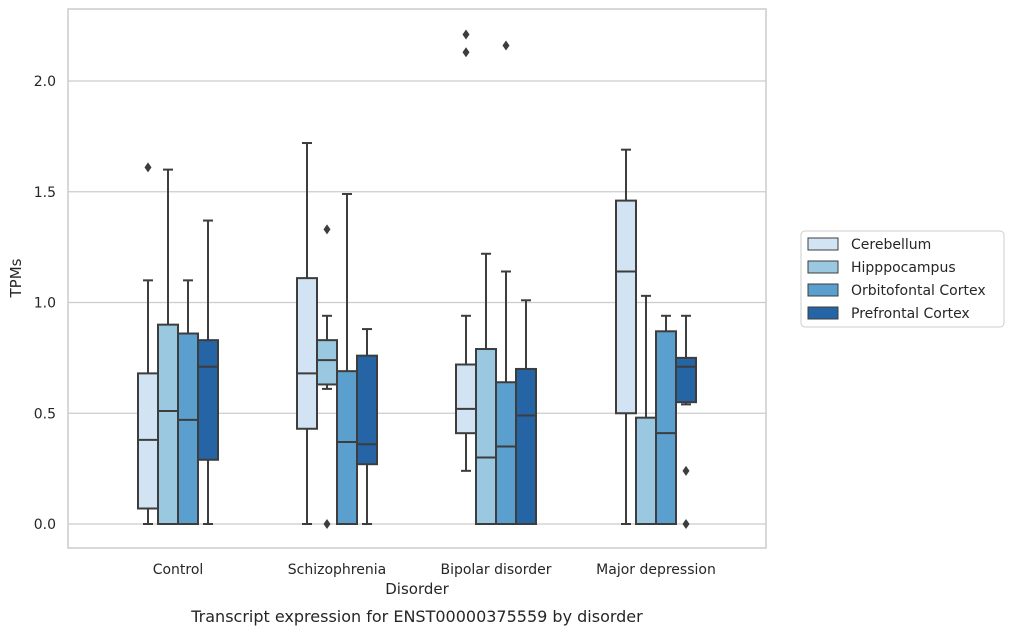 Image resolution: width=1014 pixels, height=634 pixels. What do you see at coordinates (16, 278) in the screenshot?
I see `y-axis-title: TPMs` at bounding box center [16, 278].